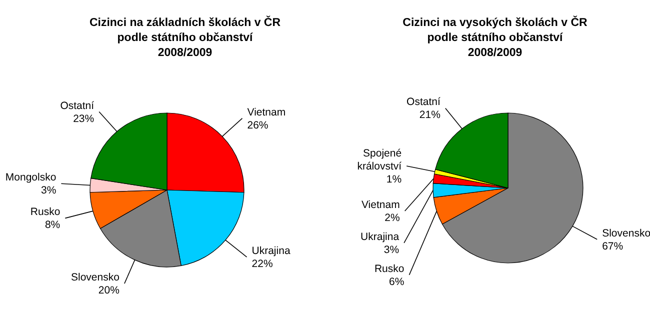  What do you see at coordinates (429, 115) in the screenshot?
I see `data-label: 21%` at bounding box center [429, 115].